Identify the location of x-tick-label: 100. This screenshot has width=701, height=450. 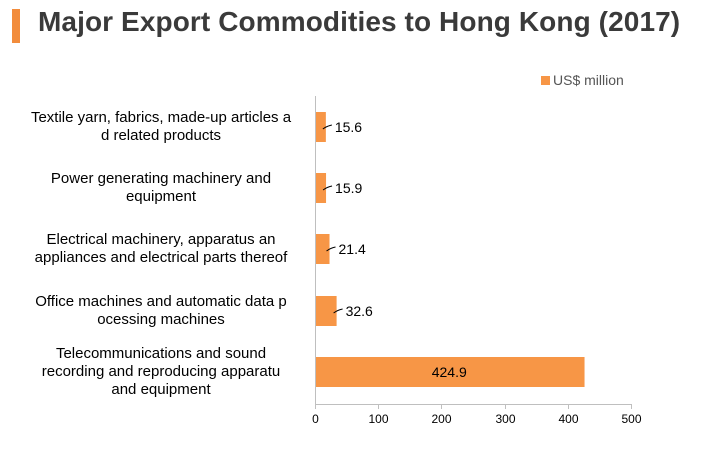
(378, 419).